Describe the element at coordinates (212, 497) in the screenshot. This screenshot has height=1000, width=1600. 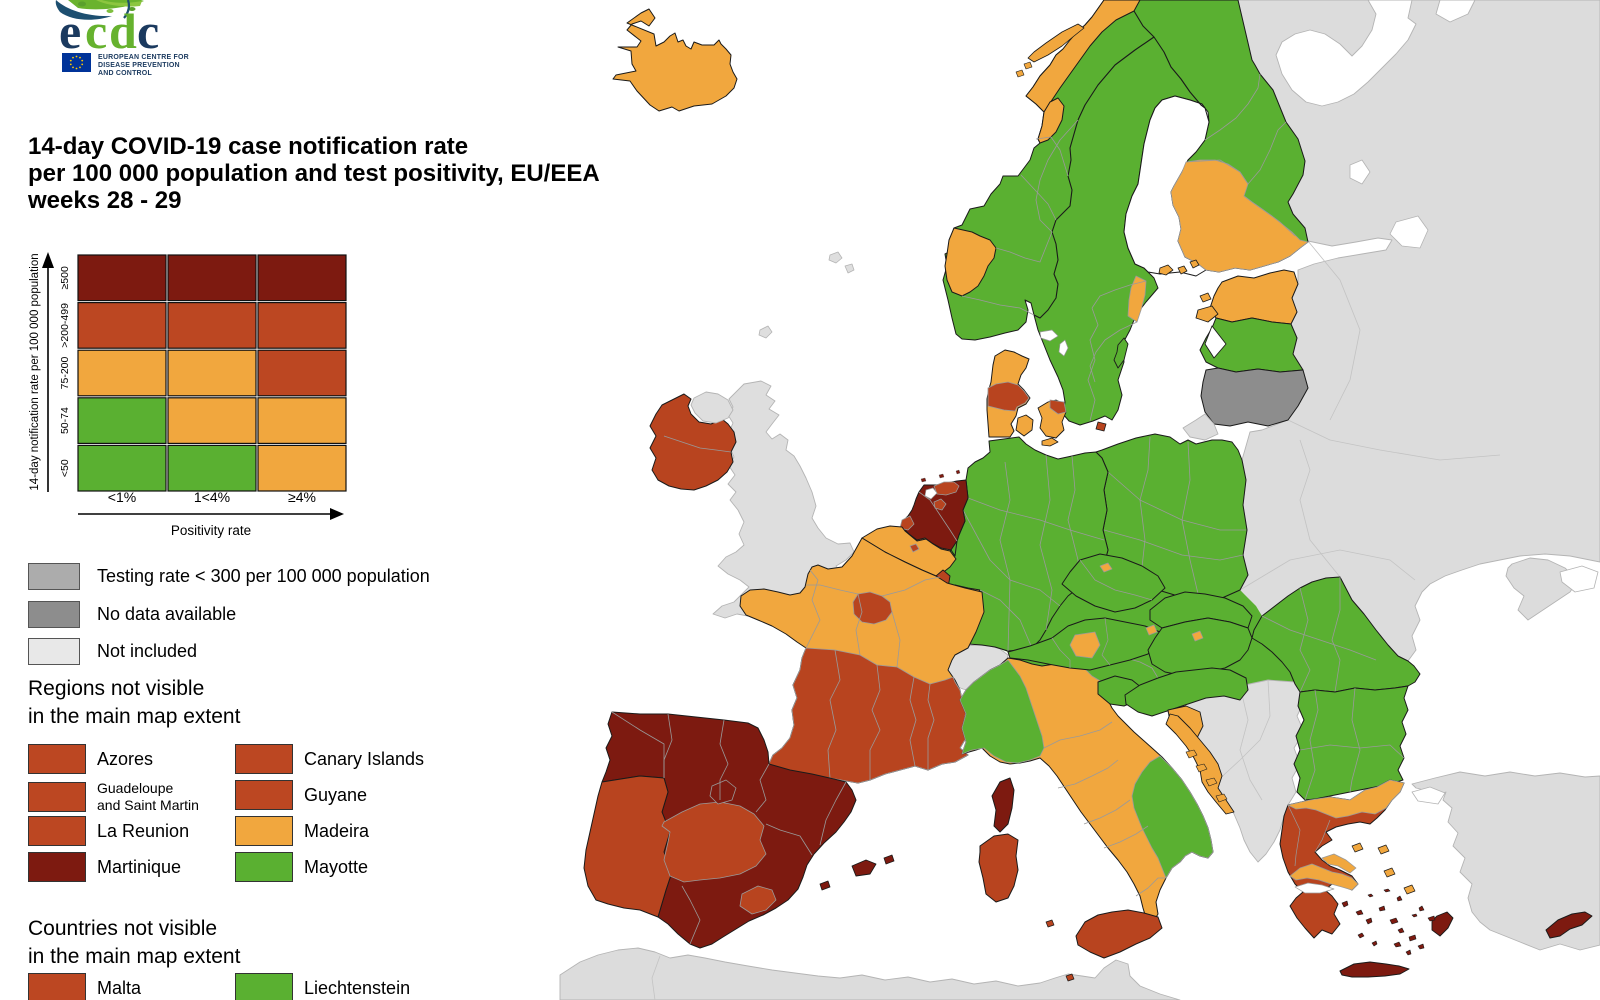
I see `svg-text: 1<4%` at that location.